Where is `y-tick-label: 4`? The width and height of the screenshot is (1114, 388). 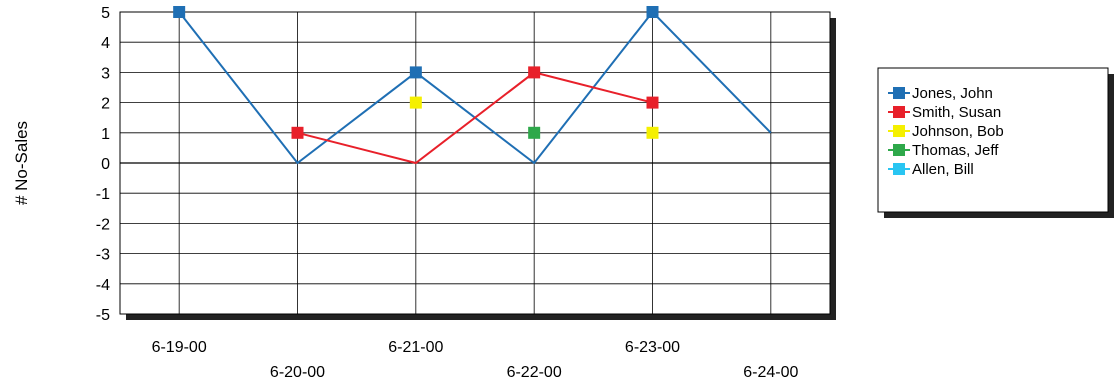
y-tick-label: 4 is located at coordinates (105, 43).